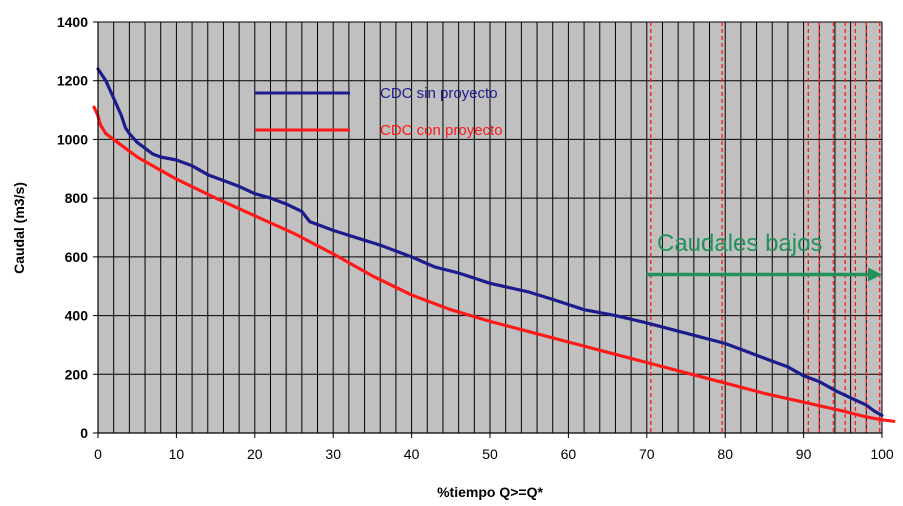  Describe the element at coordinates (739, 243) in the screenshot. I see `low-flow-label: Caudales bajos` at that location.